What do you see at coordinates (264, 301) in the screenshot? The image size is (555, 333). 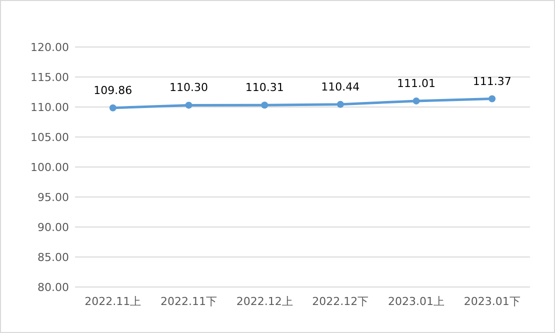 I see `x-tick-label: 2022.12上` at bounding box center [264, 301].